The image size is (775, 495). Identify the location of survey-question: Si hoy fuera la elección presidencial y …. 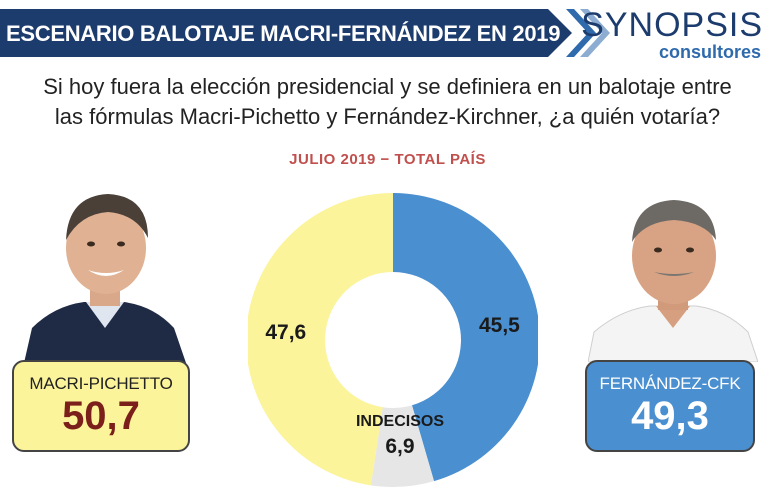
(387, 102).